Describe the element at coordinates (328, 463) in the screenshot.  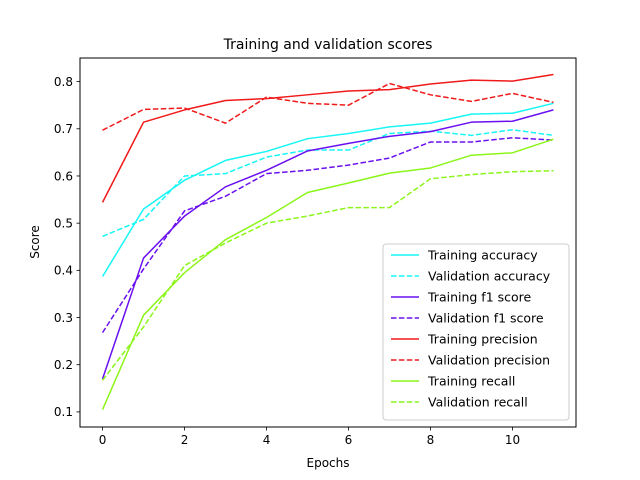
I see `x-axis-label: Epochs` at that location.